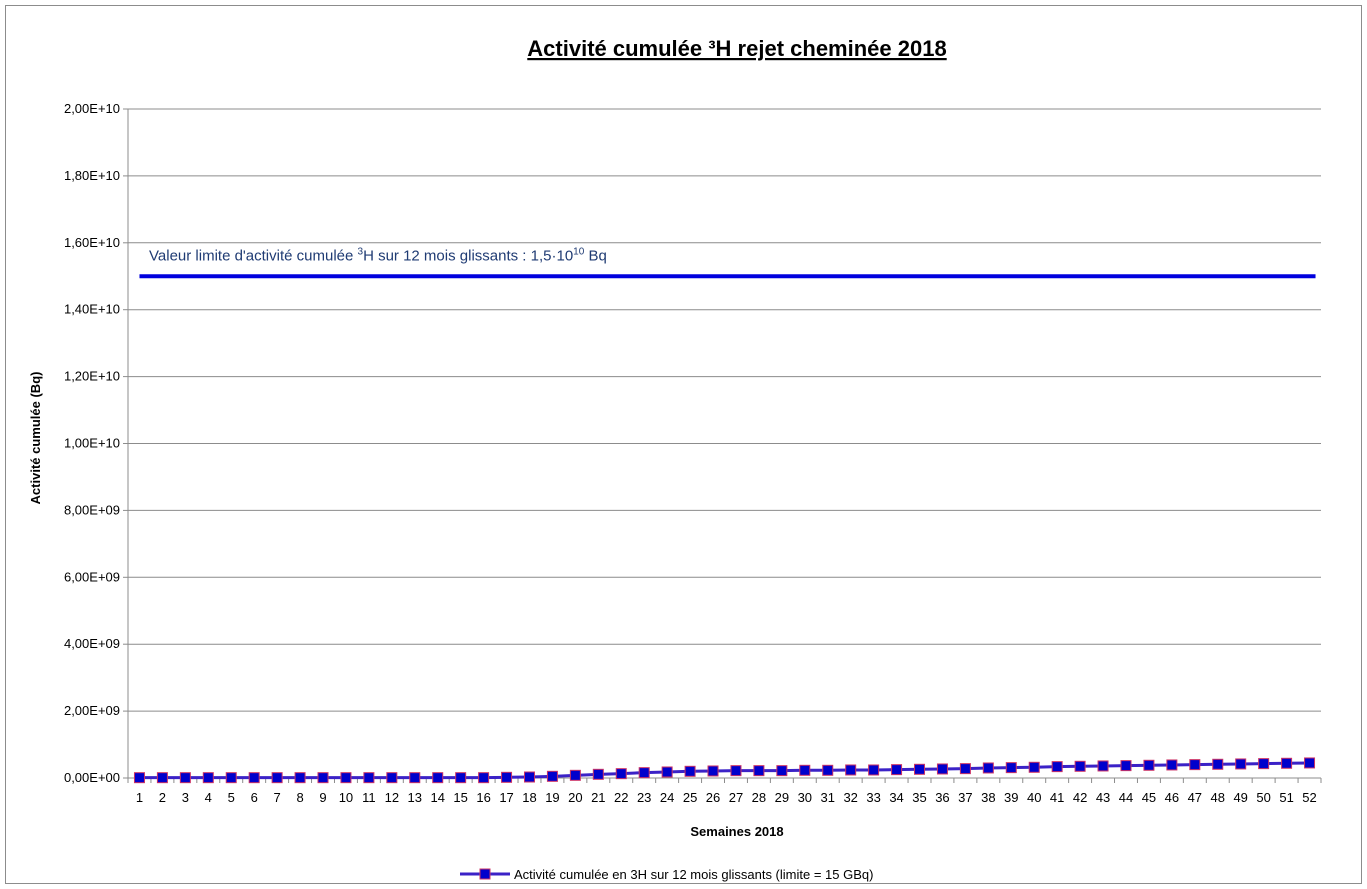 Image resolution: width=1367 pixels, height=889 pixels. Describe the element at coordinates (1011, 797) in the screenshot. I see `x-tick-label: 39` at that location.